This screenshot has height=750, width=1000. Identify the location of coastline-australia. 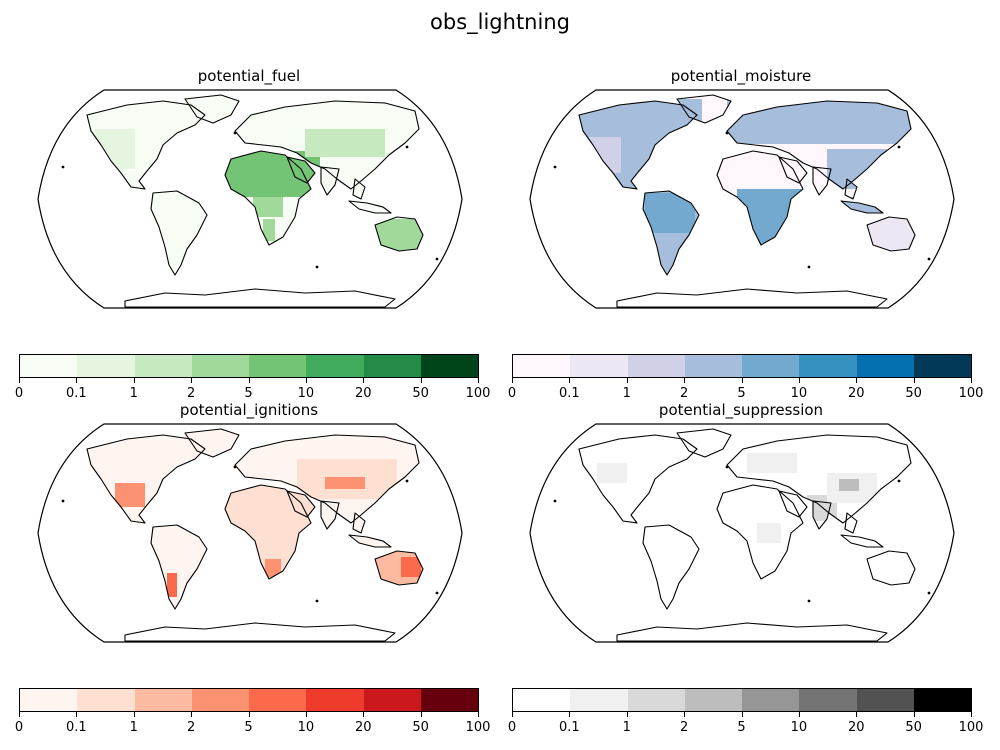
(891, 234).